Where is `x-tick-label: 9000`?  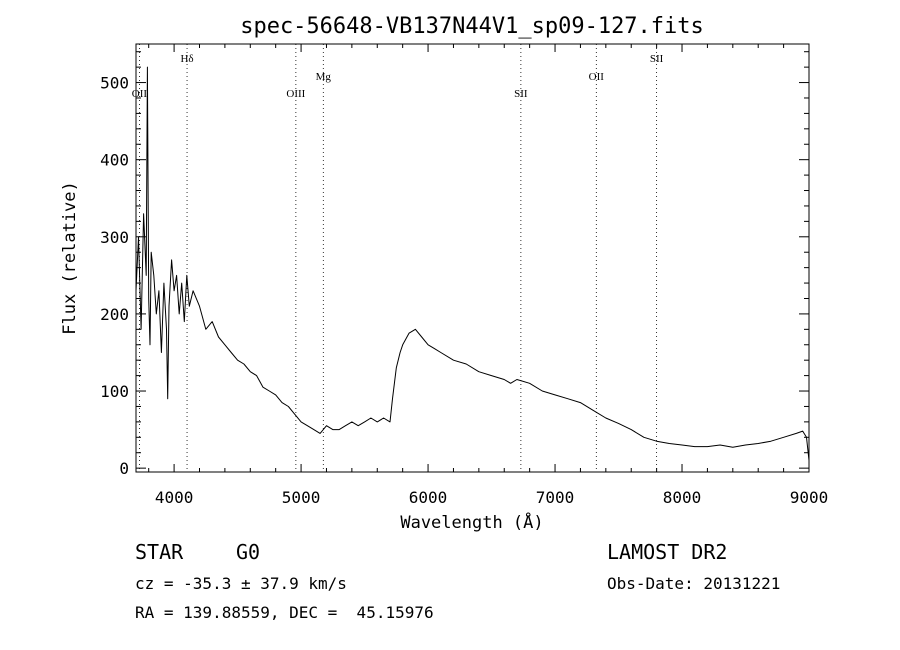 x-tick-label: 9000 is located at coordinates (809, 497).